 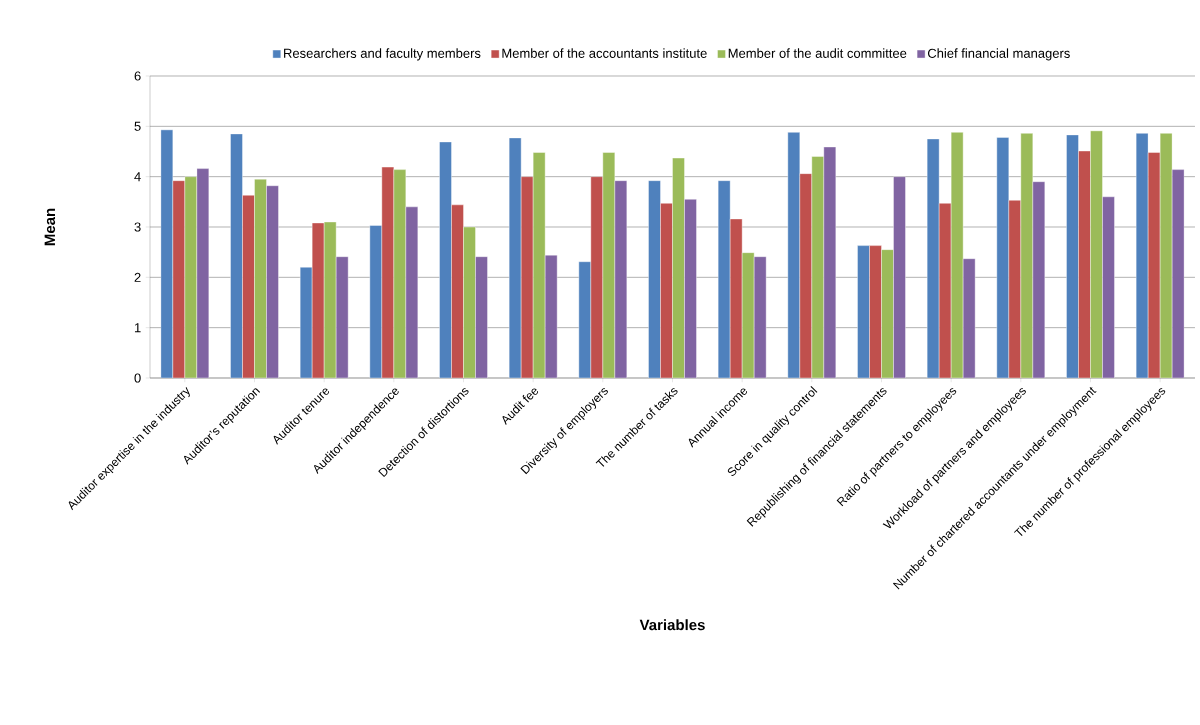 What do you see at coordinates (50, 227) in the screenshot?
I see `y-axis-title: Mean` at bounding box center [50, 227].